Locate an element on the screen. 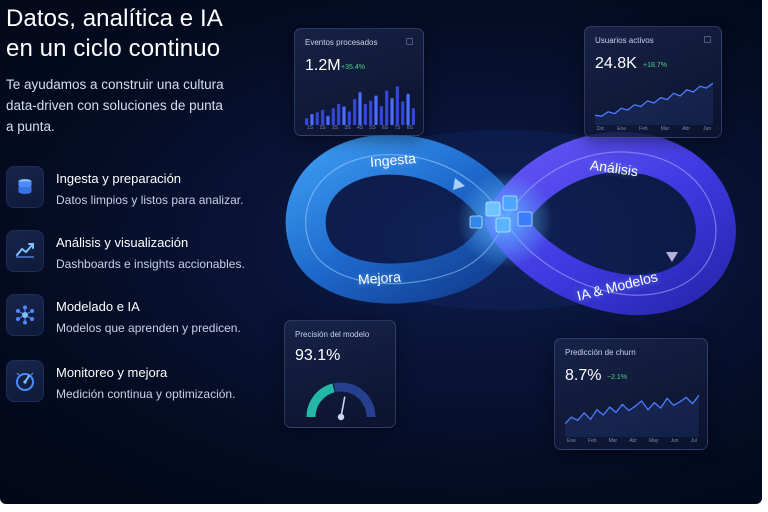  churn-line-chart is located at coordinates (632, 415).